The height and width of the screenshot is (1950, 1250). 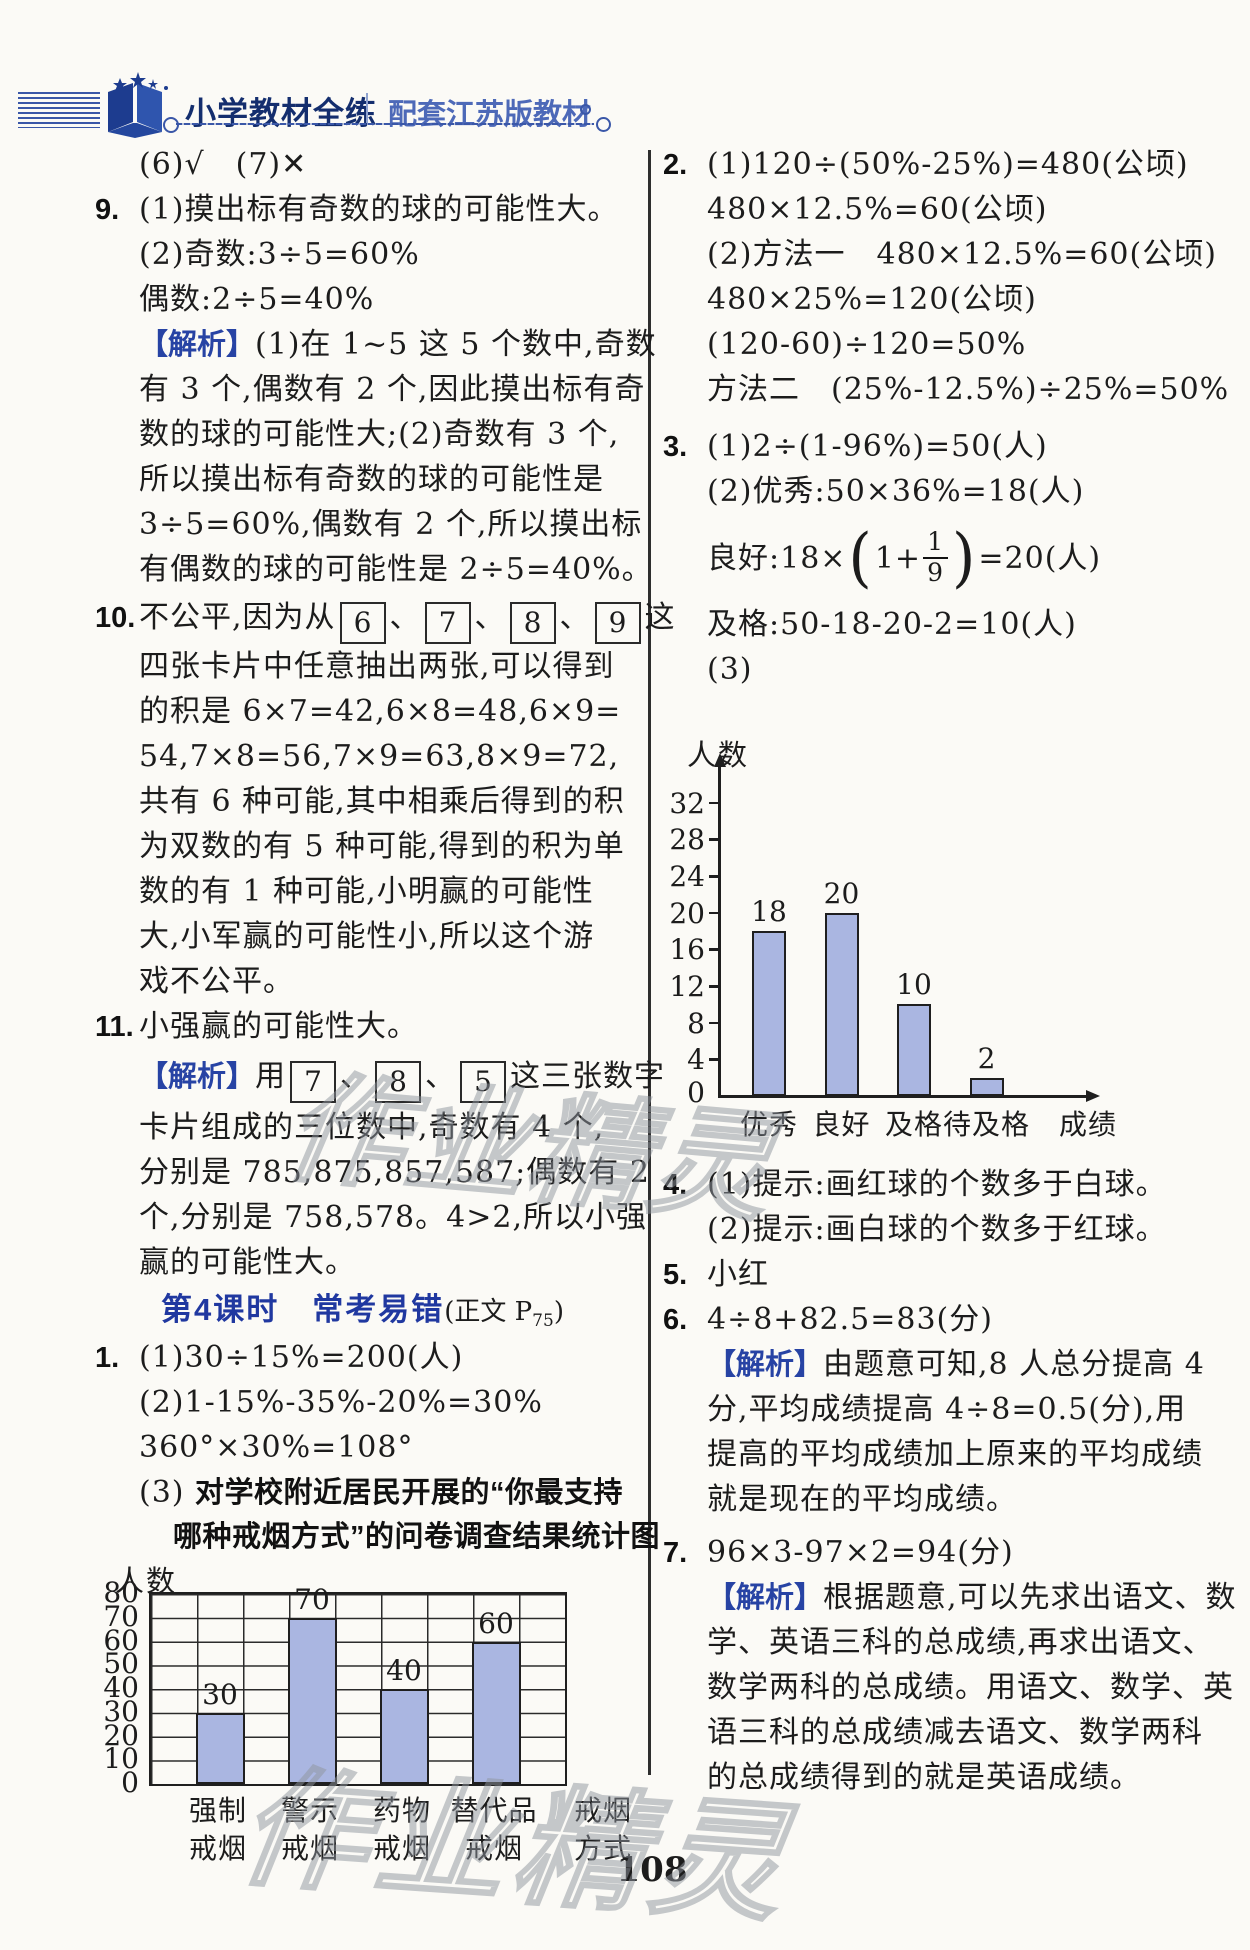 I want to click on page-number: 108, so click(x=652, y=1870).